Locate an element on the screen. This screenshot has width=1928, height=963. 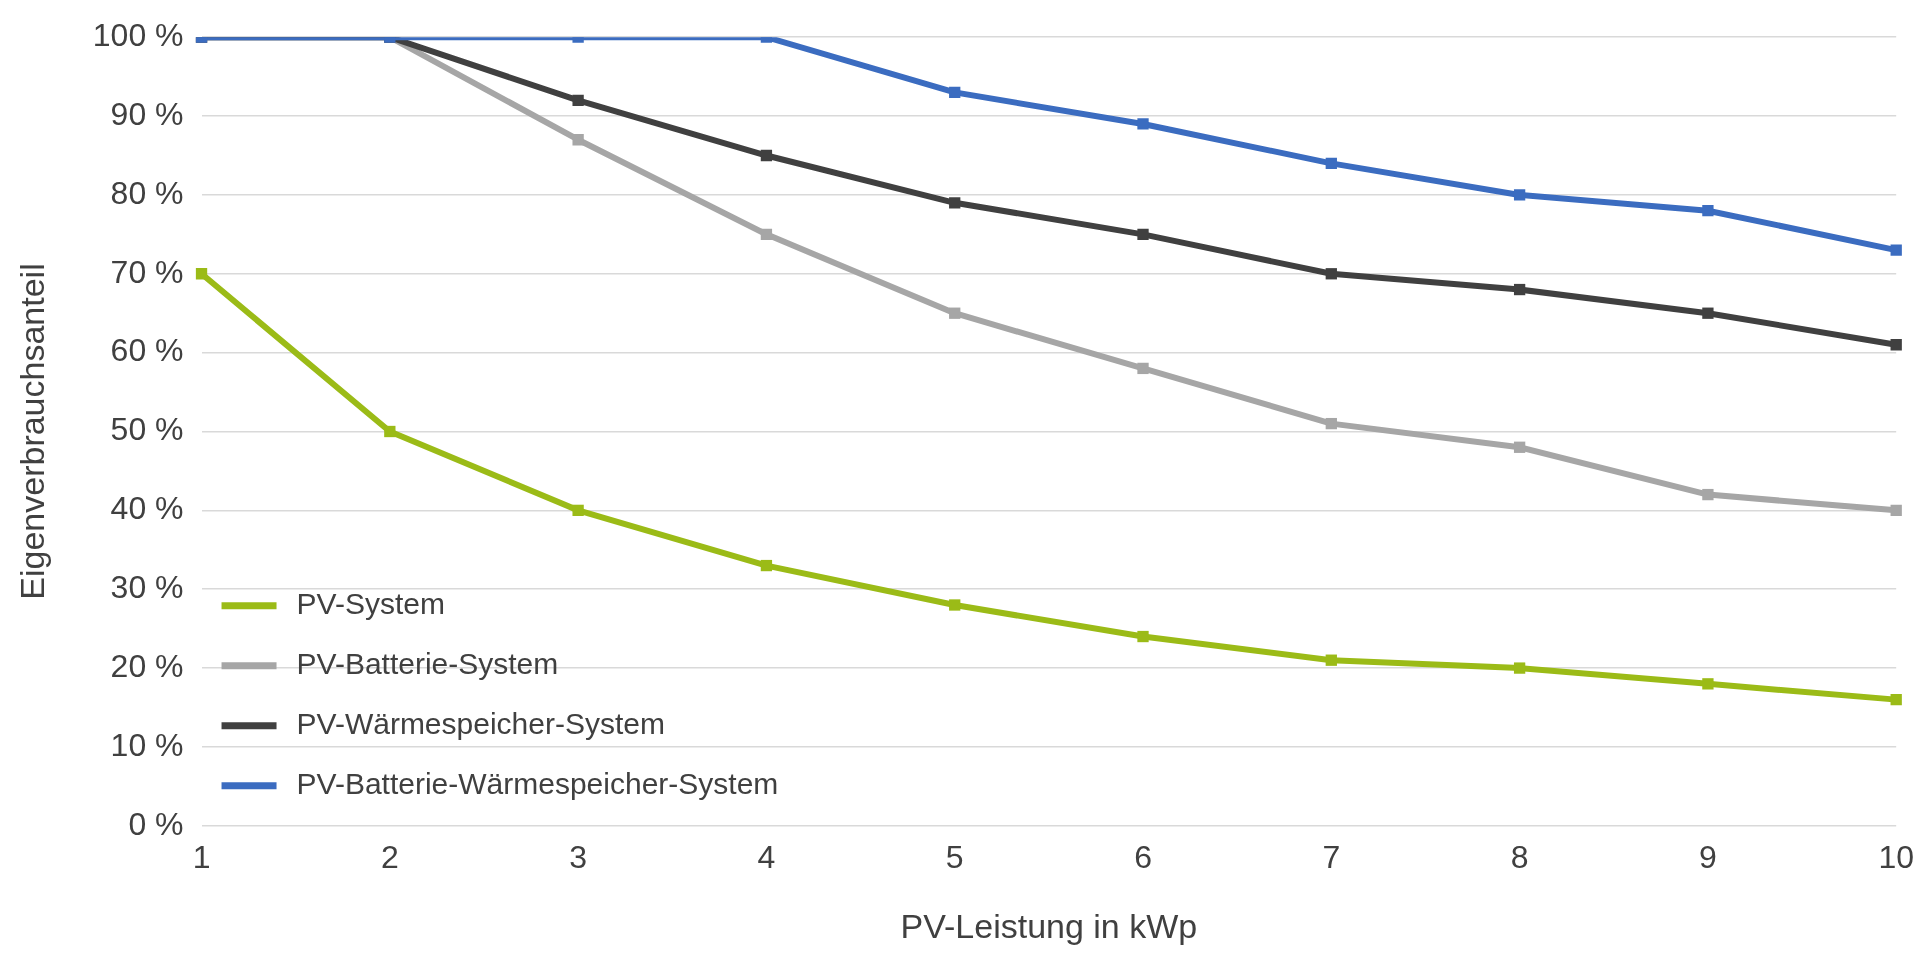
x-tick-label: 1 is located at coordinates (201, 856).